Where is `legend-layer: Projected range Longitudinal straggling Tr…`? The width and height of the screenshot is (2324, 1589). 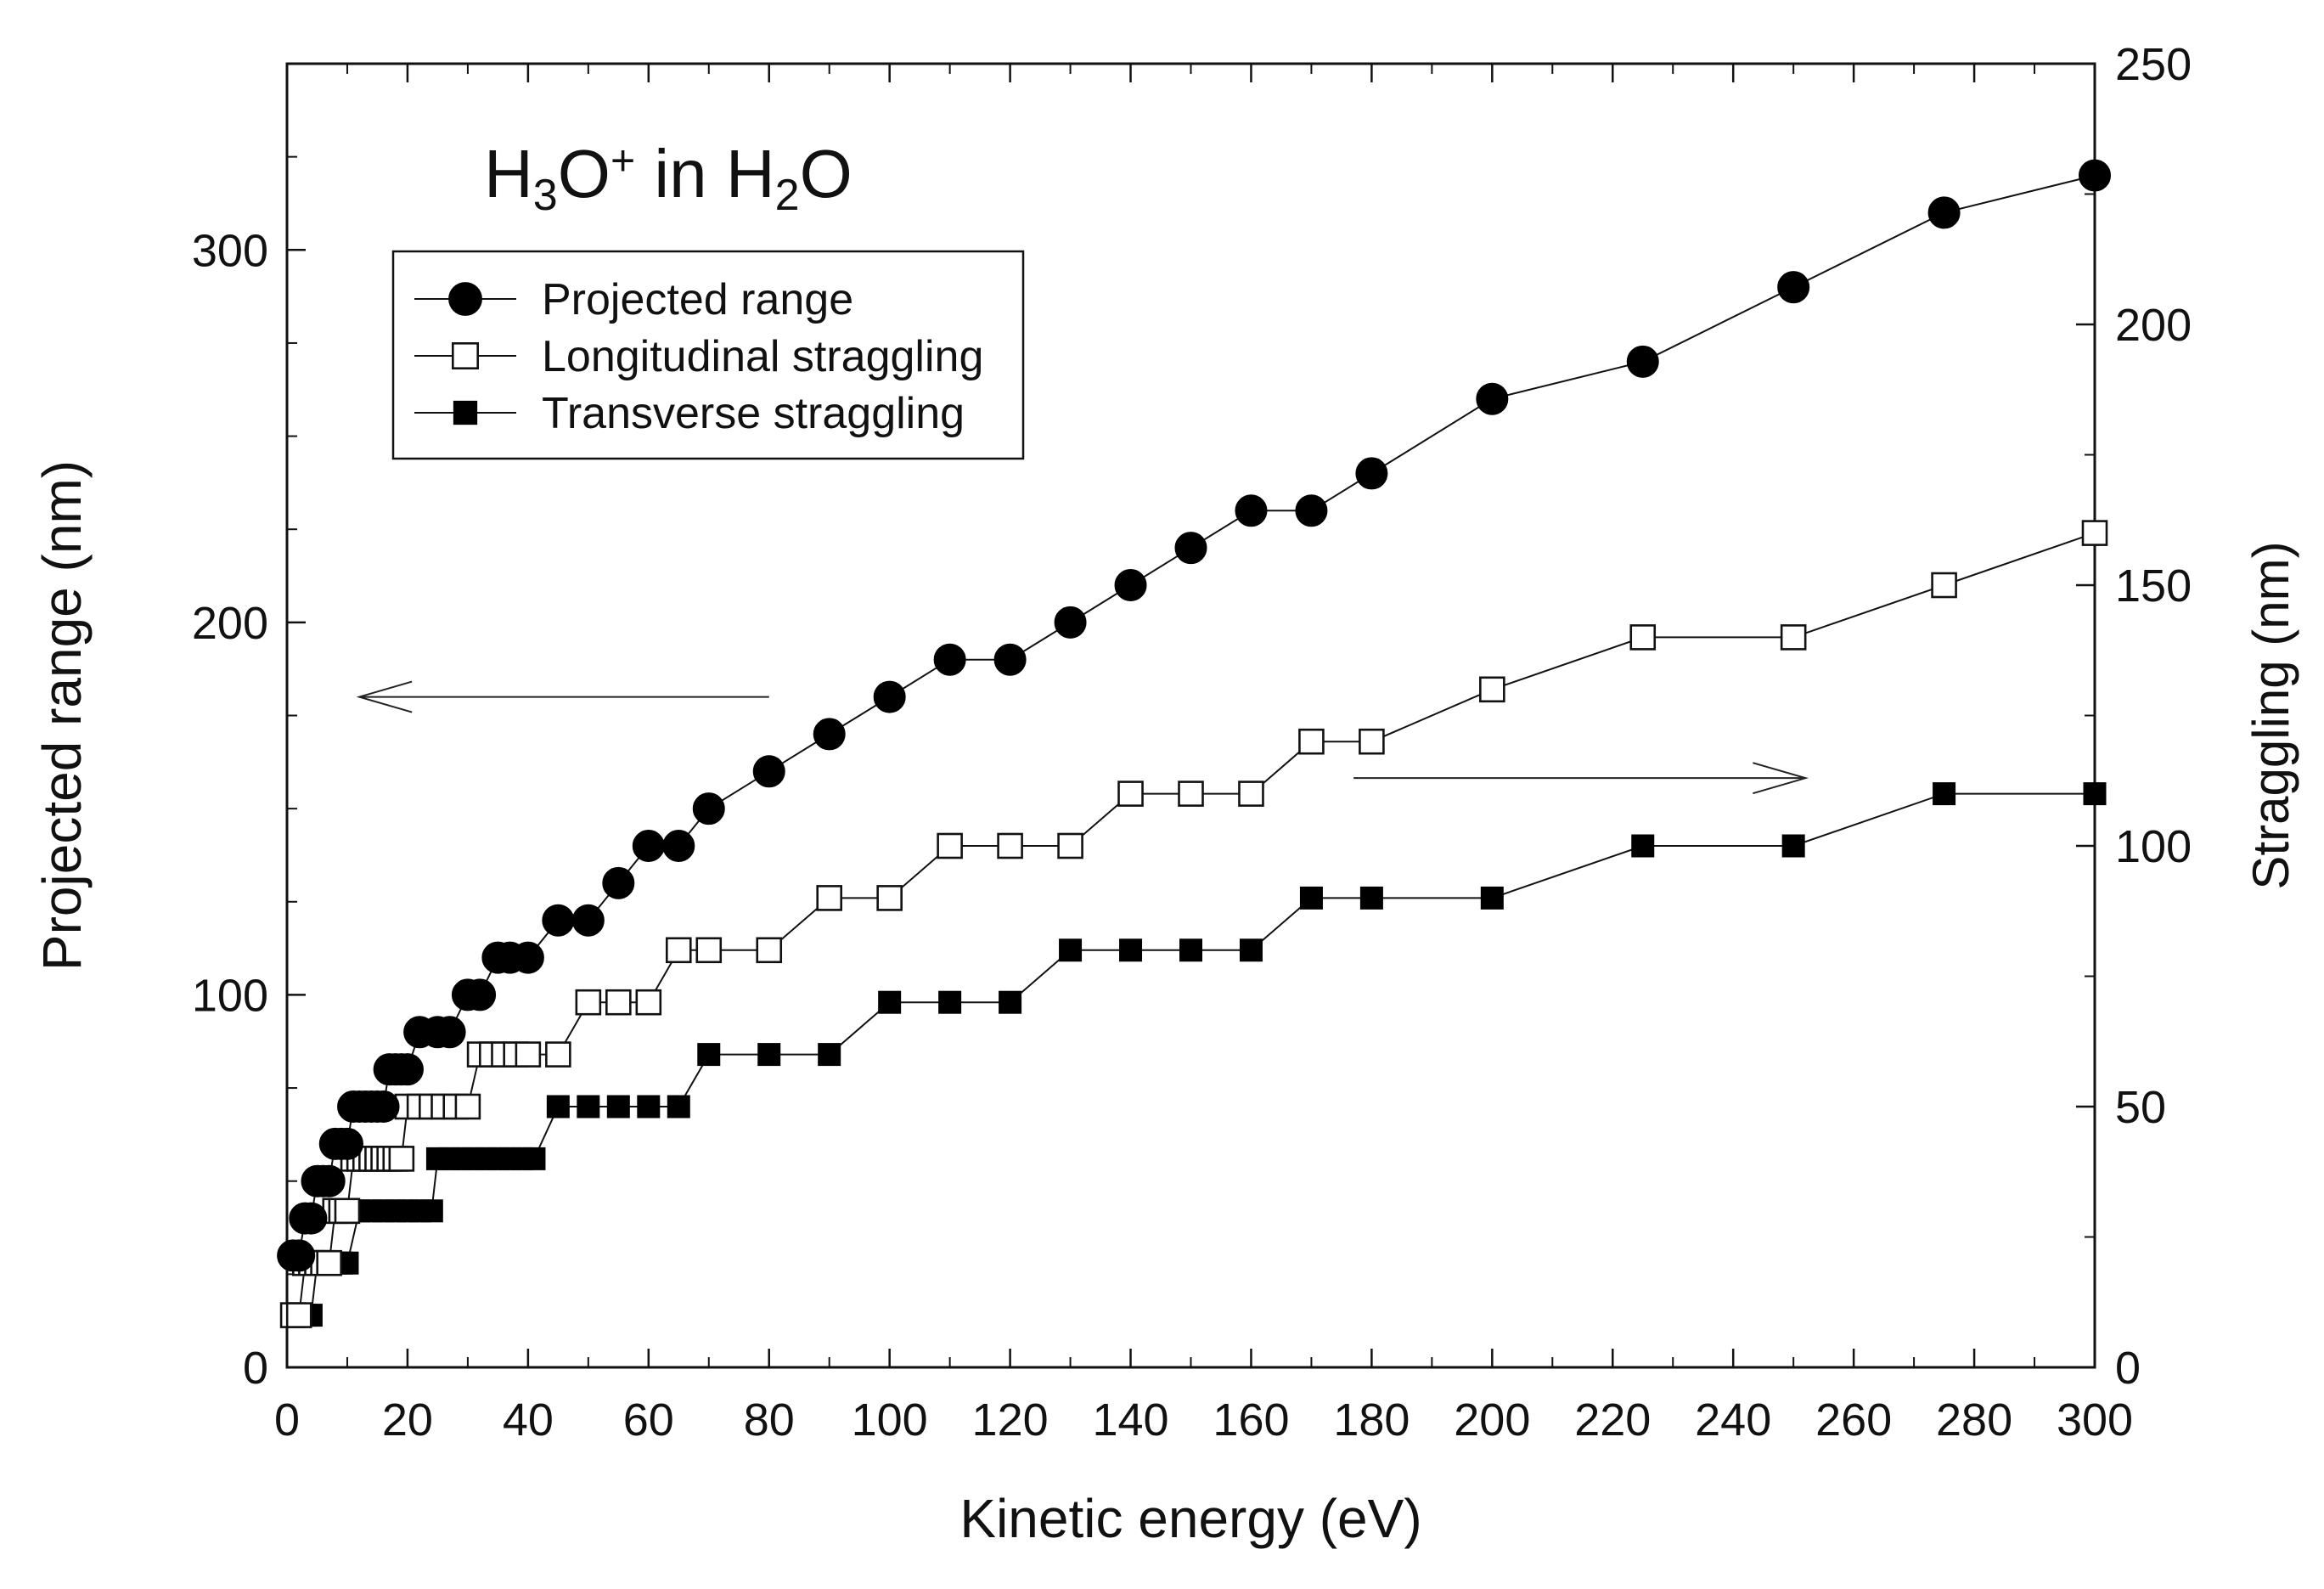
legend-layer: Projected range Longitudinal straggling Tr… is located at coordinates (708, 355).